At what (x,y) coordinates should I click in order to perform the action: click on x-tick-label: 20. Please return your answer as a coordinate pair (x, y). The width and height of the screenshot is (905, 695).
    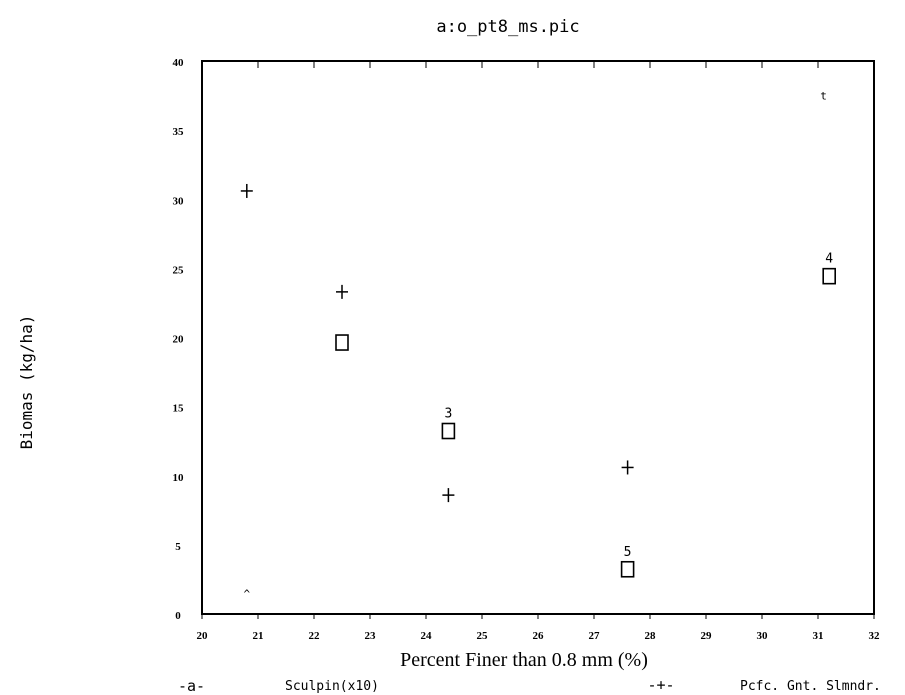
    Looking at the image, I should click on (203, 636).